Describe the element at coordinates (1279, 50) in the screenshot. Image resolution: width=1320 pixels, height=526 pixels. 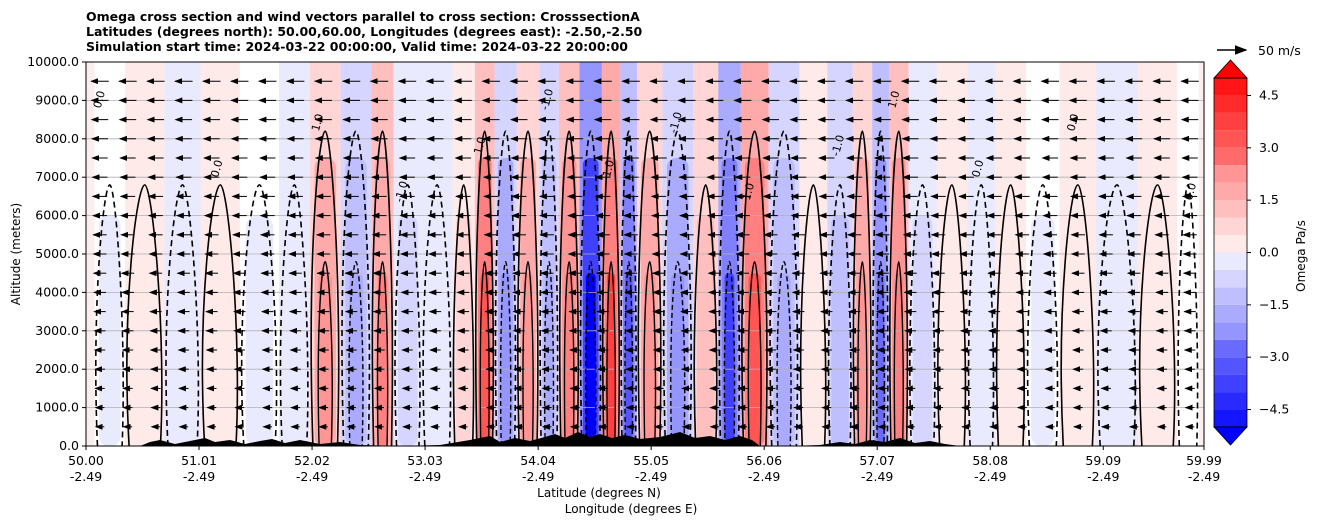
I see `quiver-key-label: 50 m/s` at that location.